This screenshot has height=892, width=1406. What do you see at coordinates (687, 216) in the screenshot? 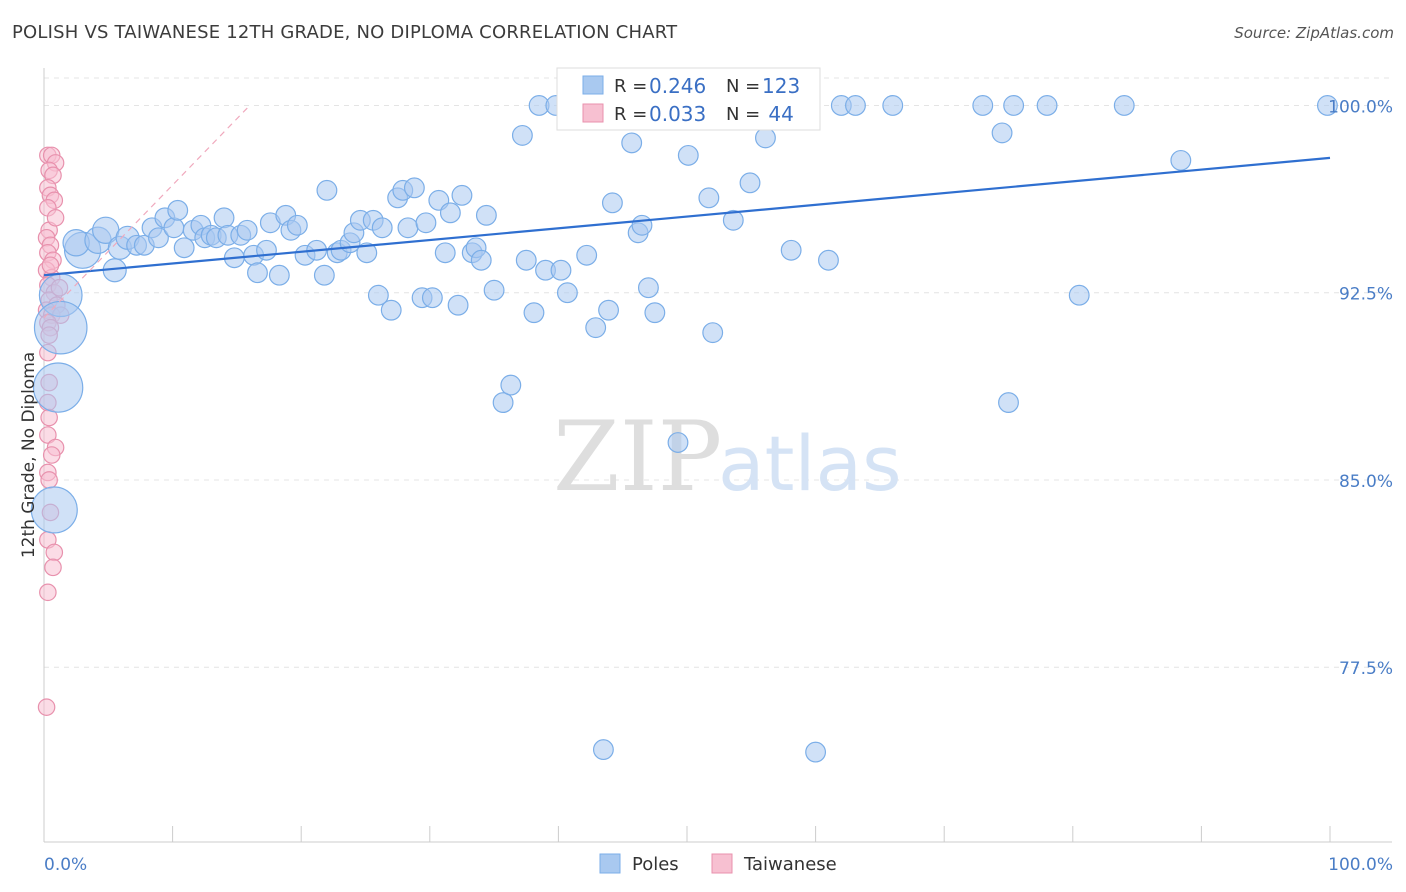
I see `trend-line-poles` at bounding box center [687, 216].